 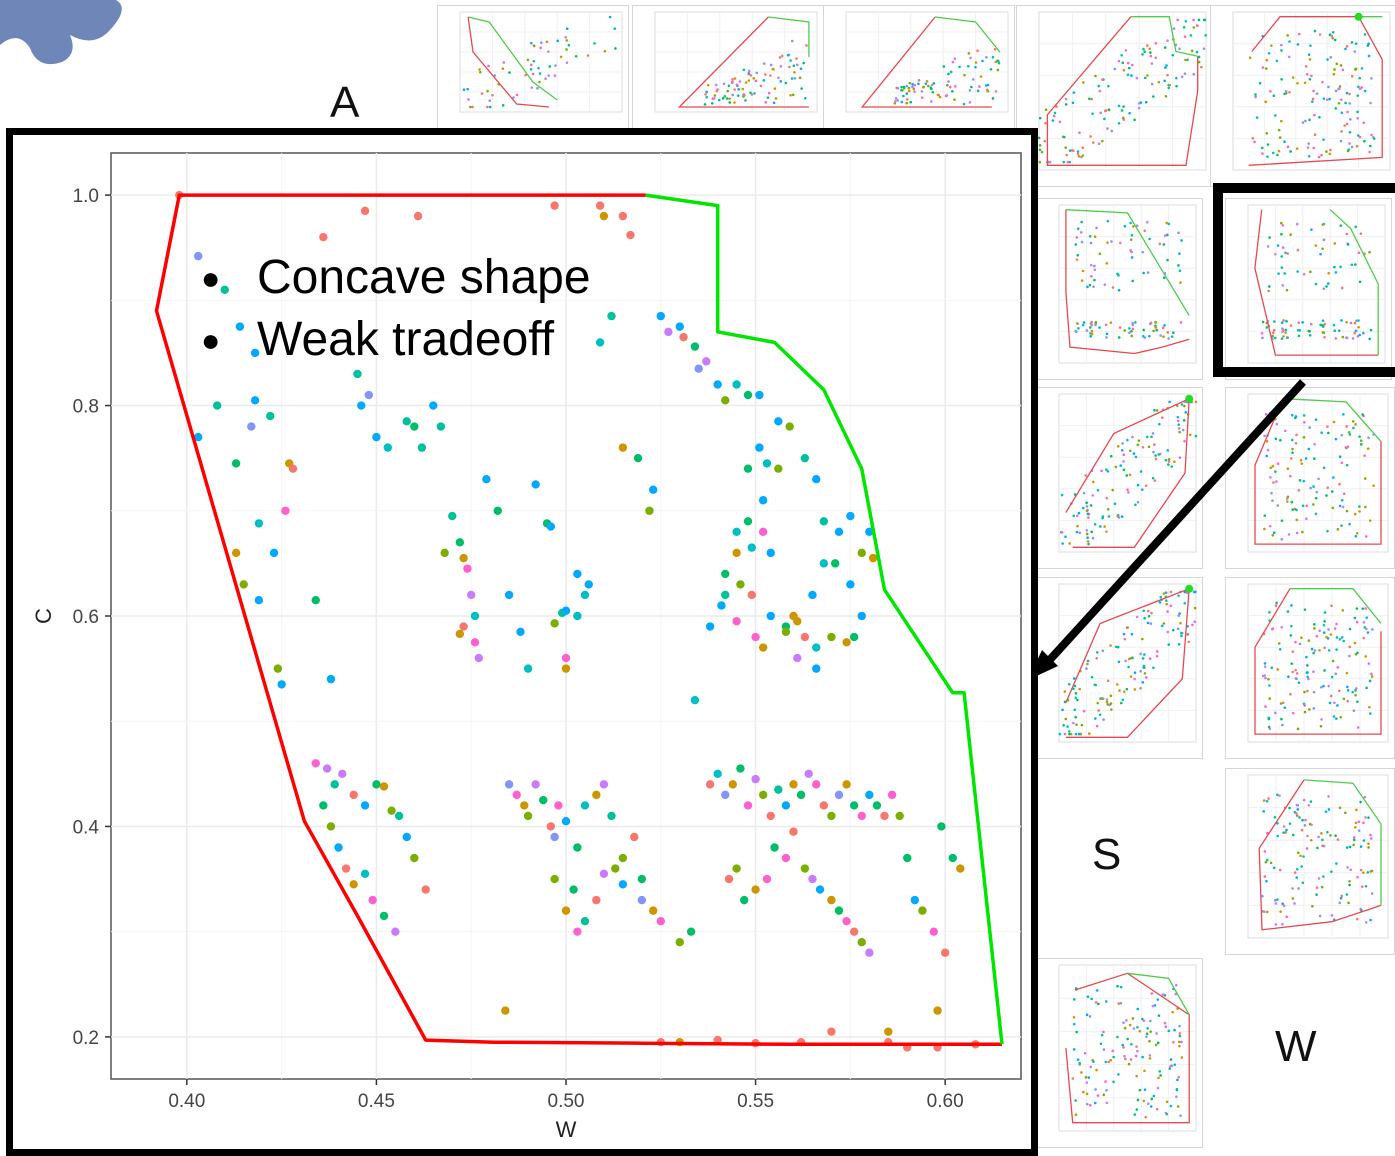 What do you see at coordinates (566, 1129) in the screenshot?
I see `x-axis-label: W` at bounding box center [566, 1129].